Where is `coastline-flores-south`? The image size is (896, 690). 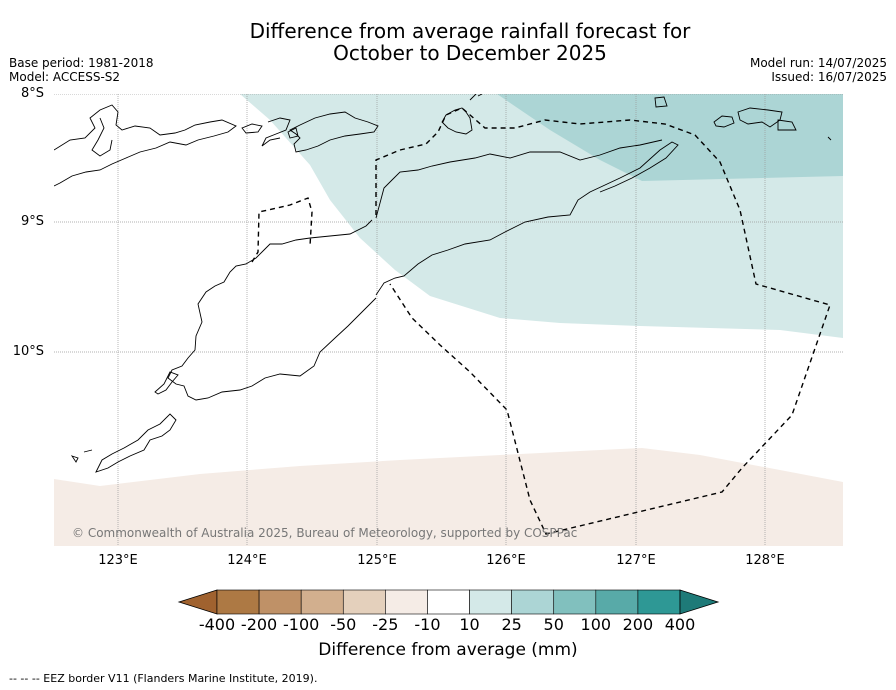 coastline-flores-south is located at coordinates (102, 137).